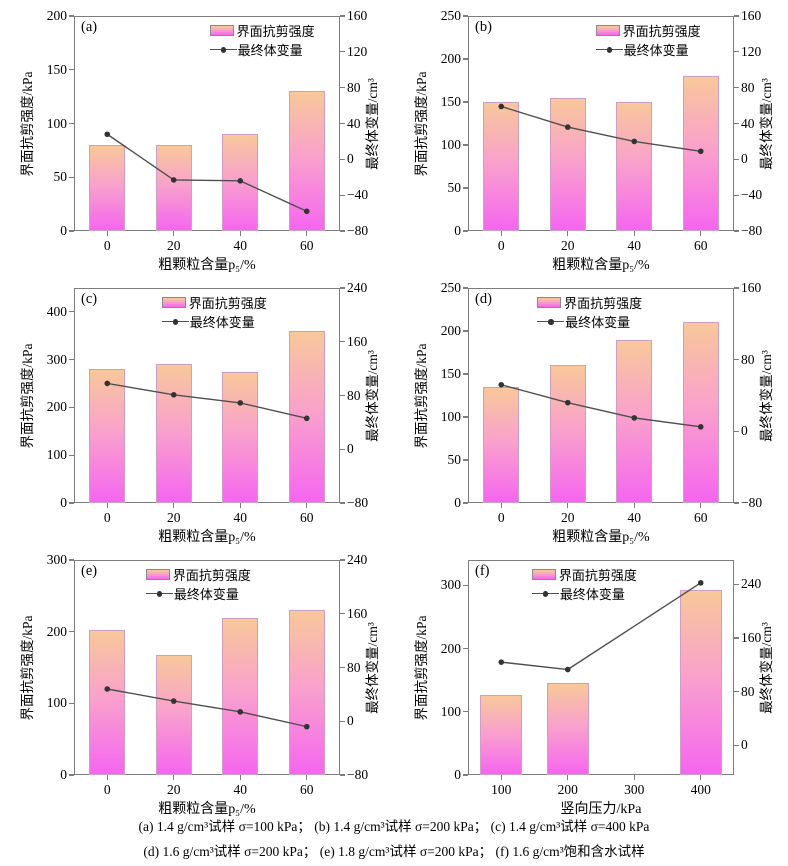 This screenshot has width=788, height=866. What do you see at coordinates (450, 101) in the screenshot?
I see `left-tick-label: 150` at bounding box center [450, 101].